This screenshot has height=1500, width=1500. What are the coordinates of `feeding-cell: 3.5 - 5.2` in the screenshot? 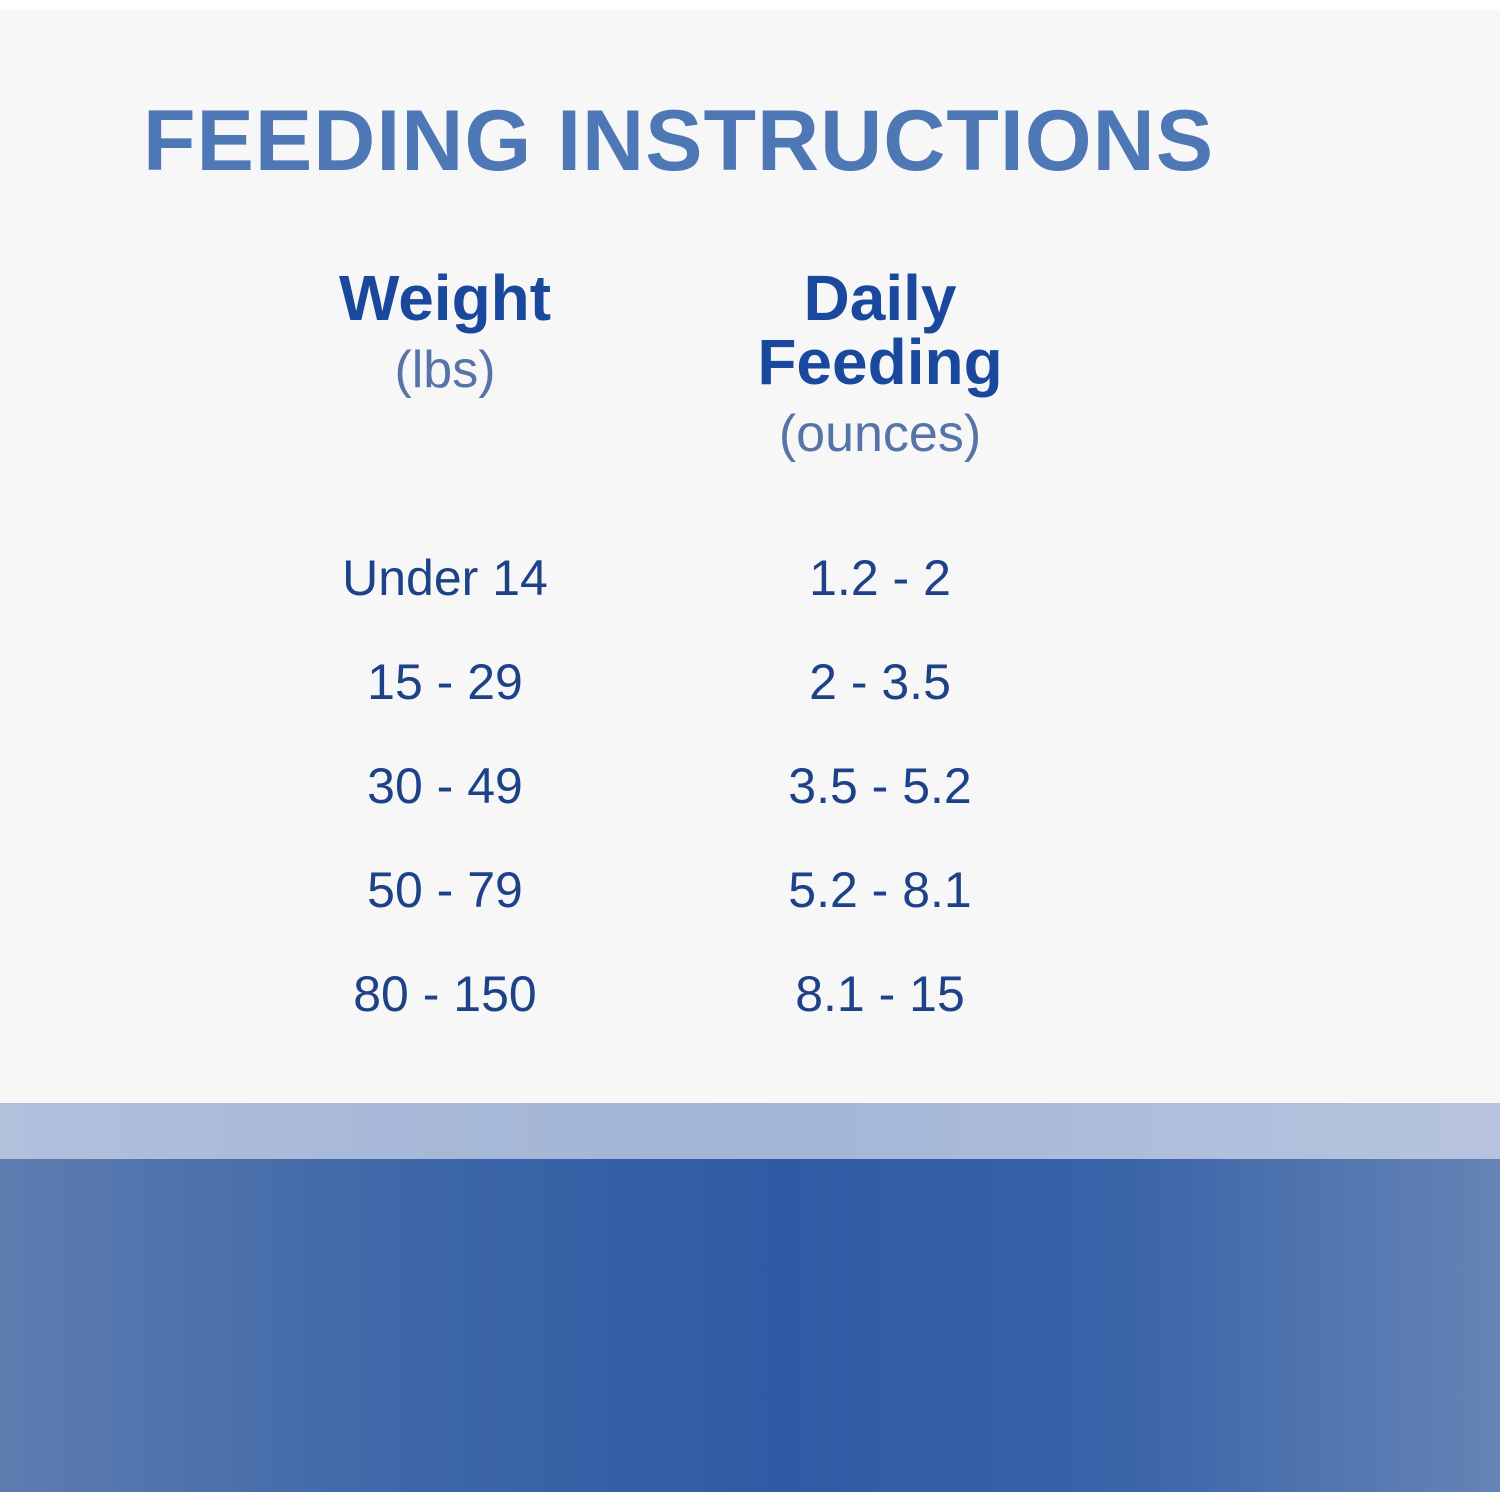 It's located at (880, 786).